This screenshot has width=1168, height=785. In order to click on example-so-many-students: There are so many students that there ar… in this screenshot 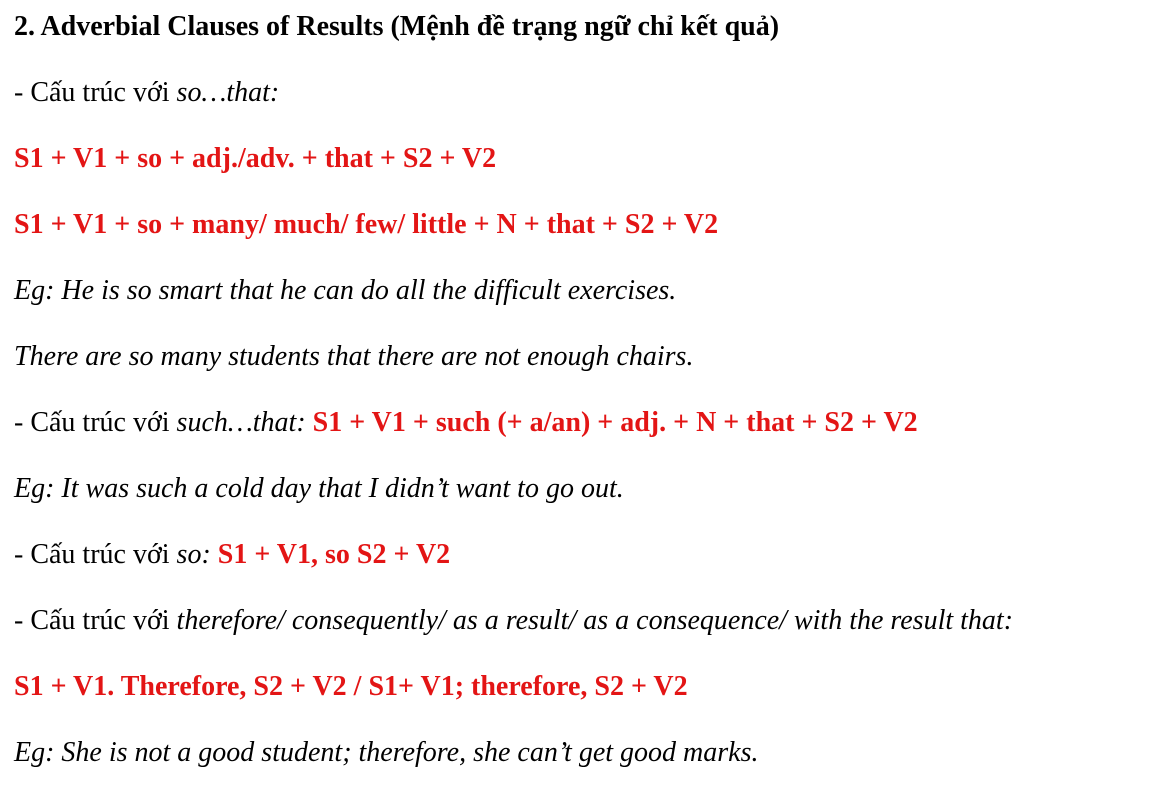, I will do `click(586, 357)`.